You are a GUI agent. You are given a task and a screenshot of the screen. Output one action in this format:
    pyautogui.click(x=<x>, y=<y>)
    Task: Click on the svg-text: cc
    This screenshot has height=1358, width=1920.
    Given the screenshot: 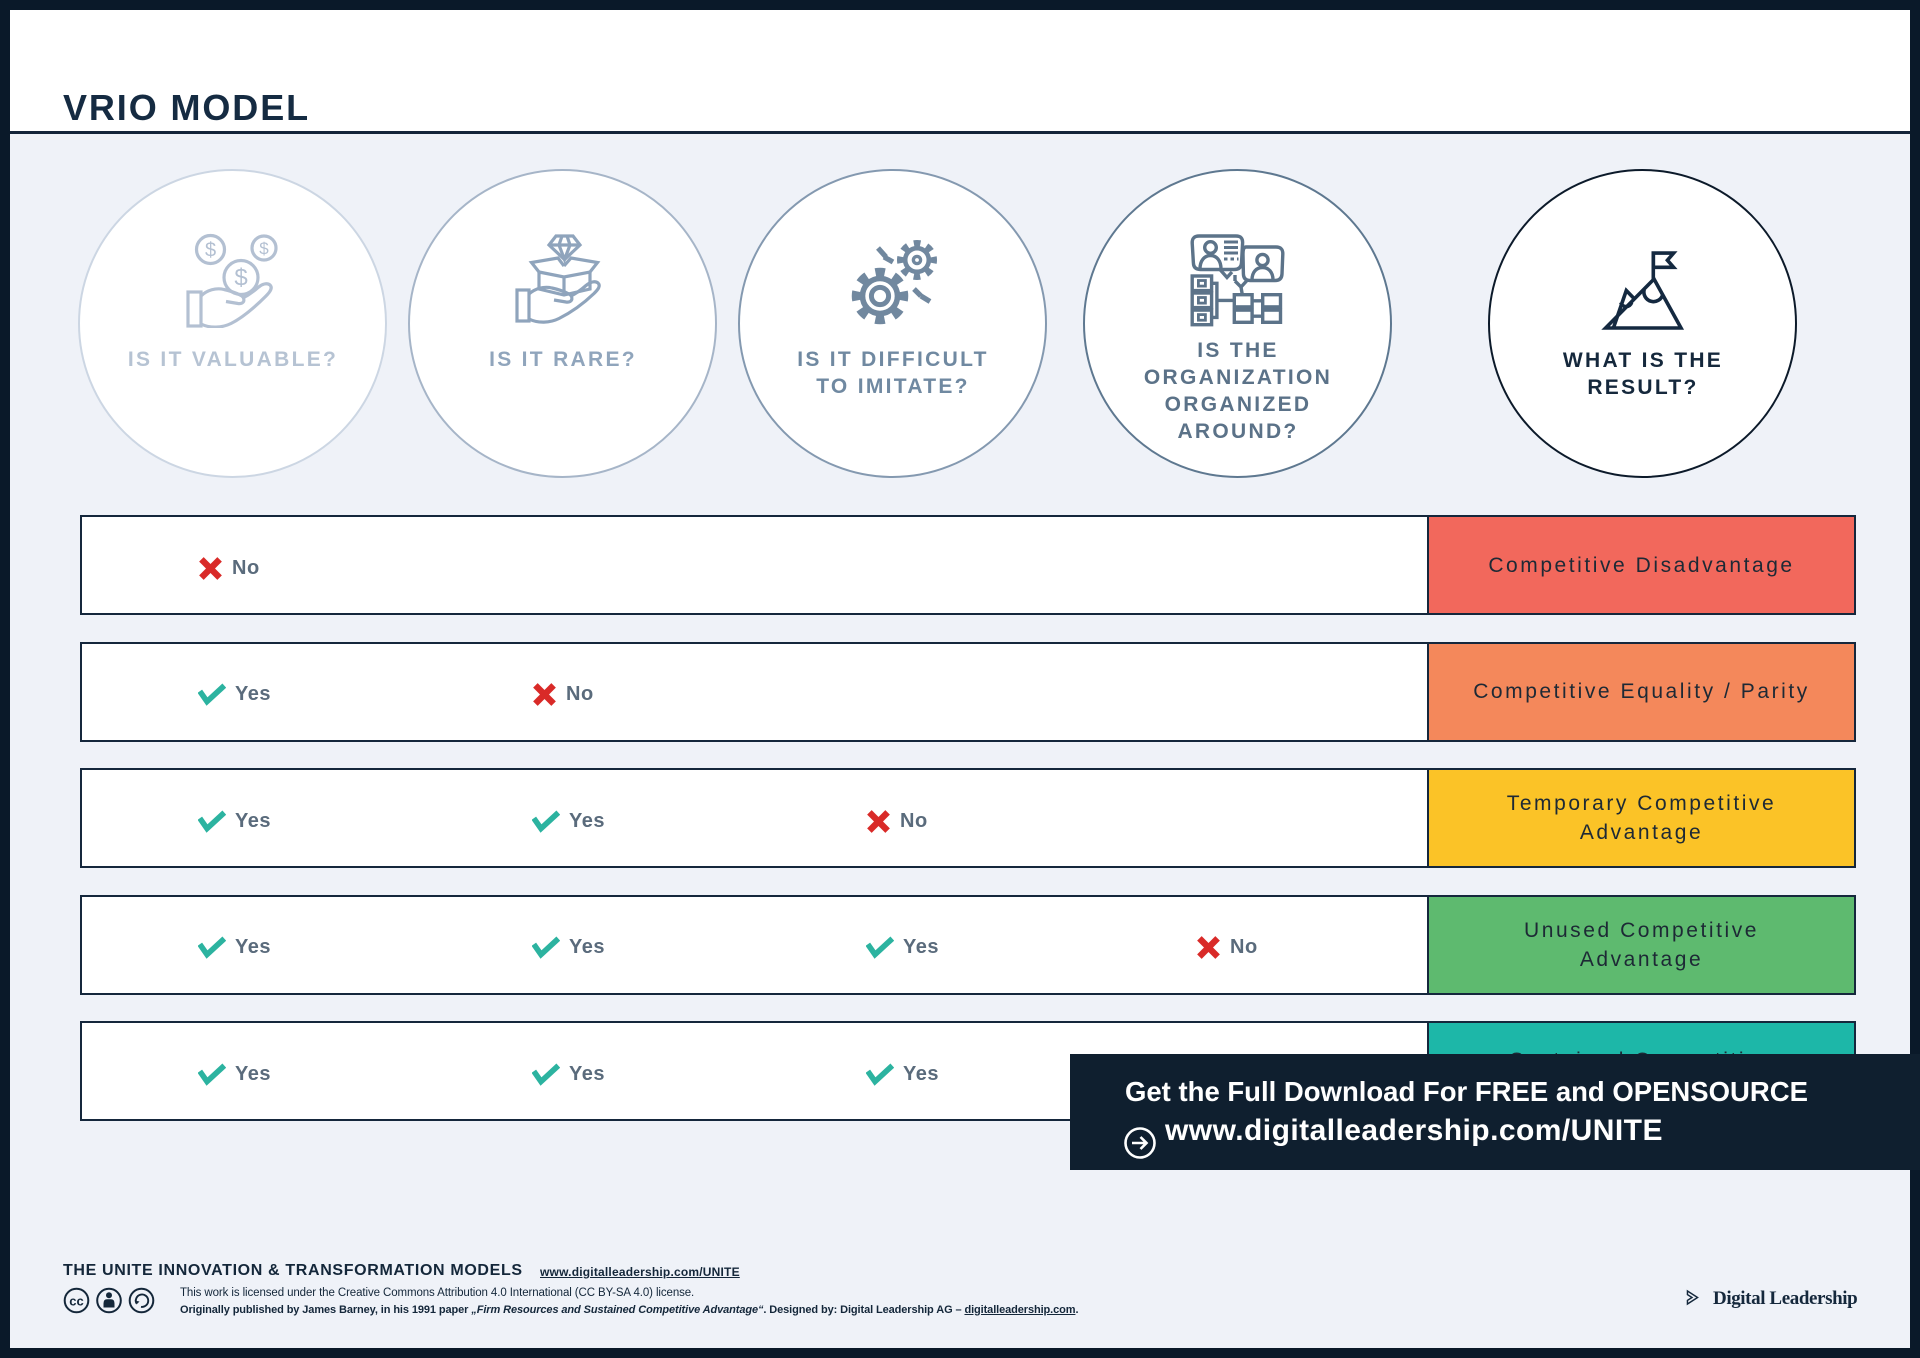 What is the action you would take?
    pyautogui.click(x=76, y=1300)
    